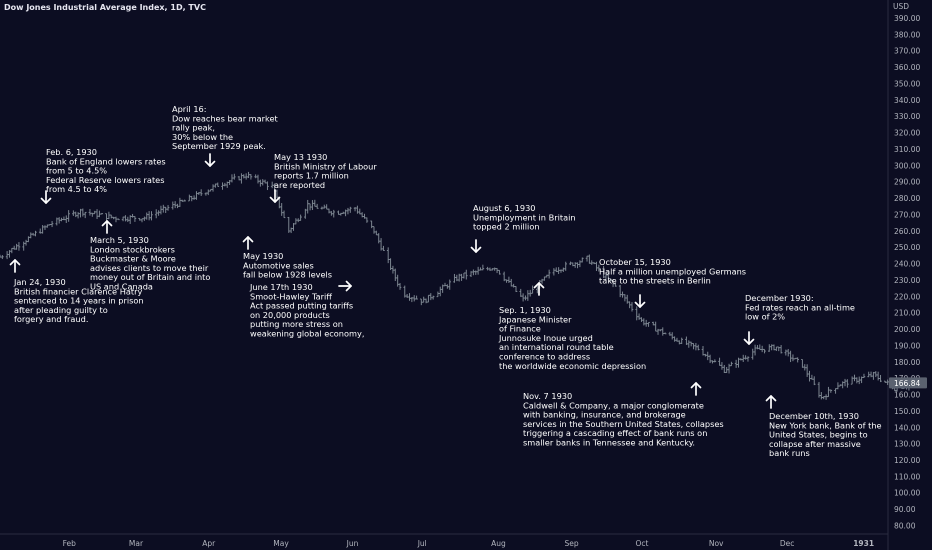 The width and height of the screenshot is (932, 550). What do you see at coordinates (907, 427) in the screenshot?
I see `y-tick-label: 140.00` at bounding box center [907, 427].